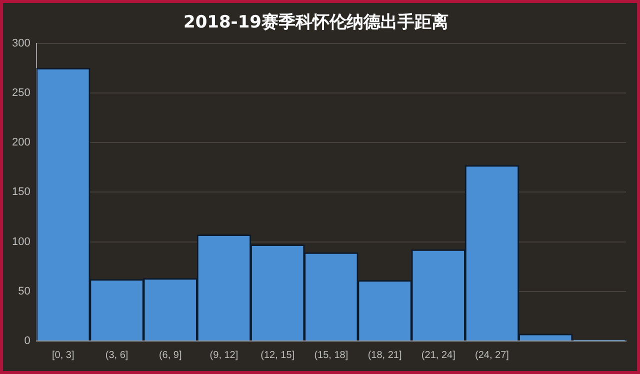  Describe the element at coordinates (27, 341) in the screenshot. I see `y-tick-label: 0` at that location.